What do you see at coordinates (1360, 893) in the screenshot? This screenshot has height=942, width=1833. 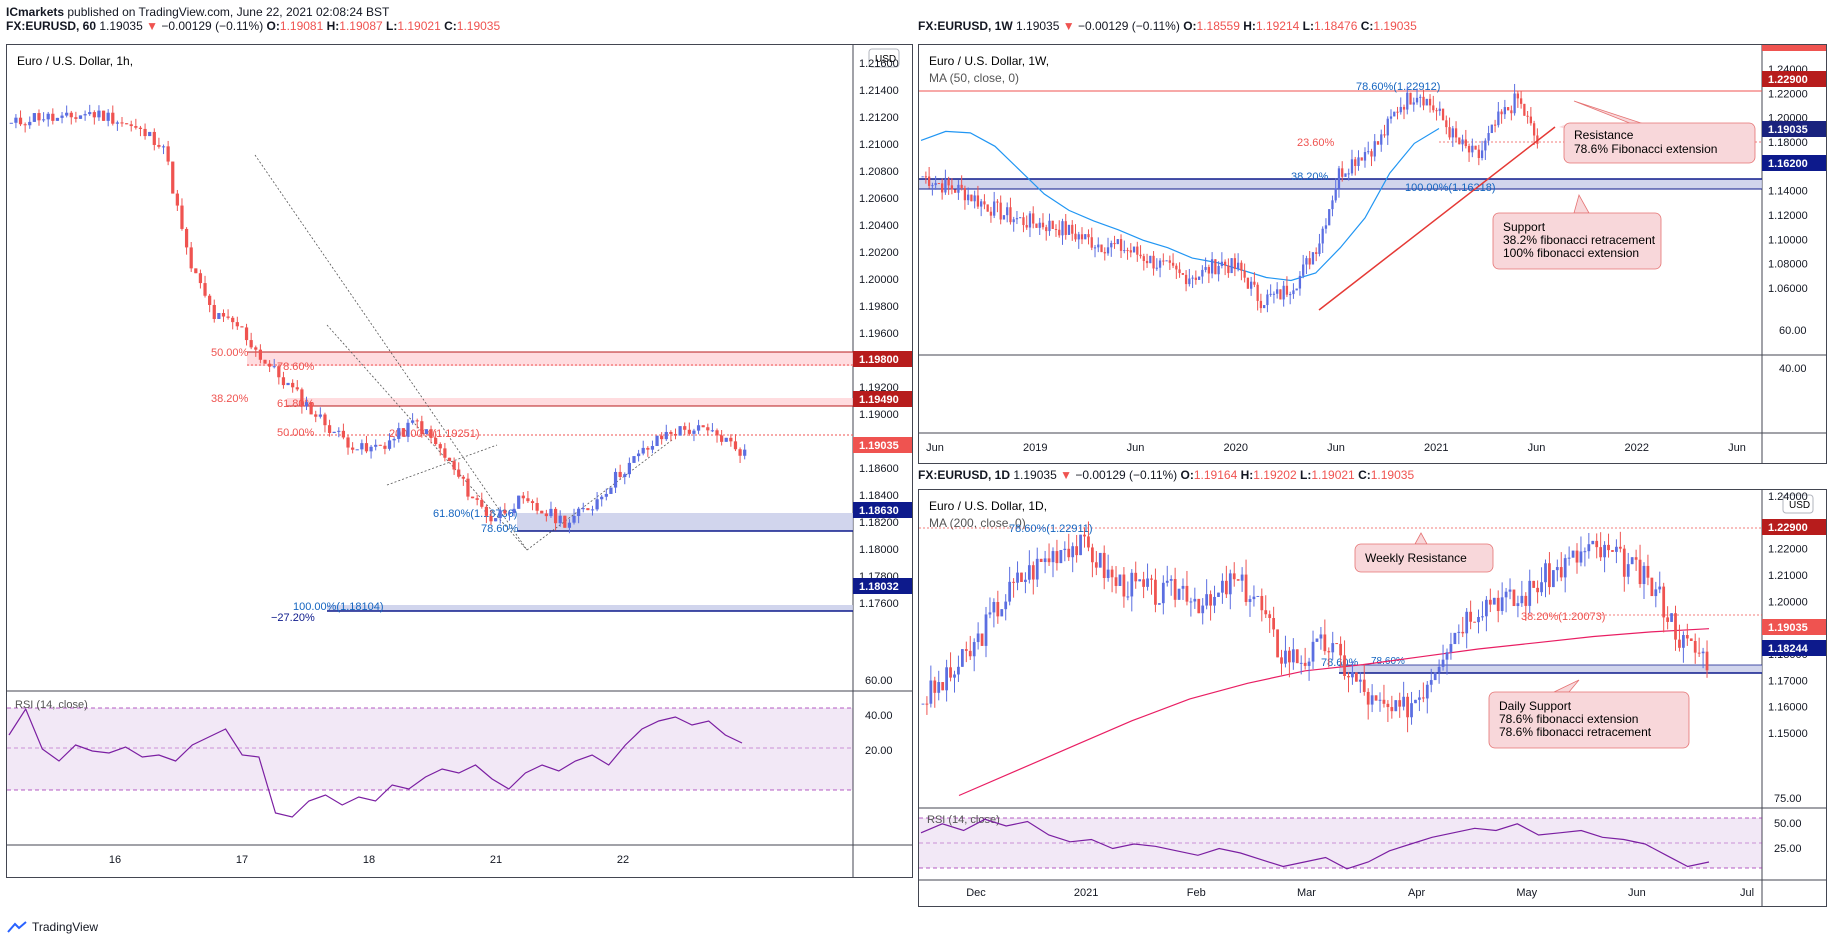 I see `daily-time-axis: Dec 2021 Feb Mar Apr May Jun Jul` at bounding box center [1360, 893].